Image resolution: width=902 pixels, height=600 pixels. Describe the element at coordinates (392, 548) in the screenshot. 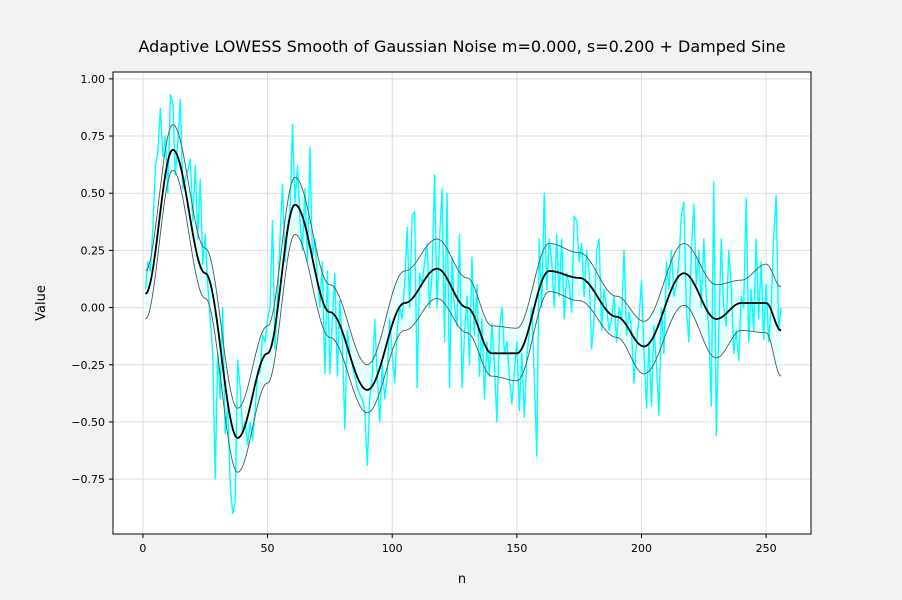

I see `x-tick-label: 100` at that location.